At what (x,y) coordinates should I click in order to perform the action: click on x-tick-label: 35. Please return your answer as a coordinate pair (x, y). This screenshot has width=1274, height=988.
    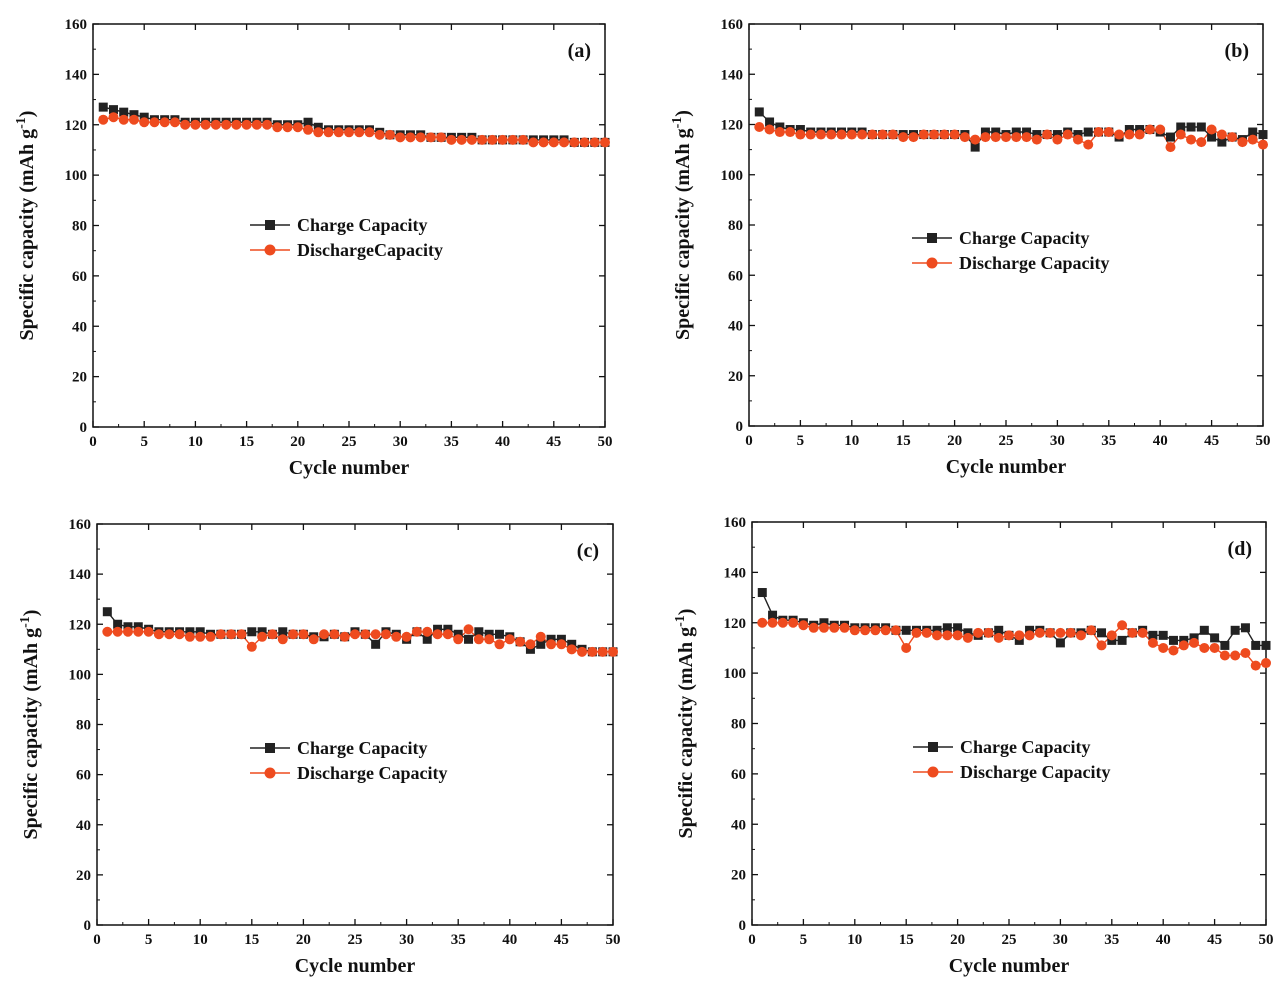
    Looking at the image, I should click on (1111, 940).